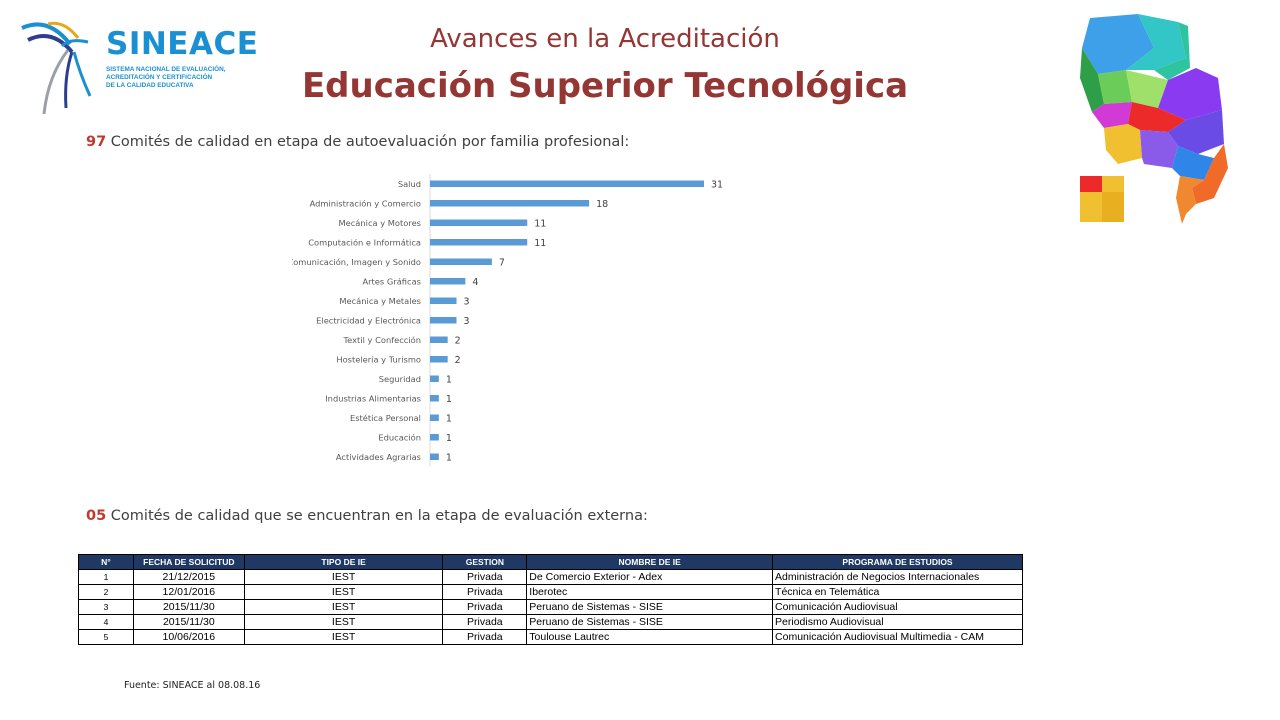  Describe the element at coordinates (166, 69) in the screenshot. I see `logo-subtitle-line: SISTEMA NACIONAL DE EVALUACIÓN,` at that location.